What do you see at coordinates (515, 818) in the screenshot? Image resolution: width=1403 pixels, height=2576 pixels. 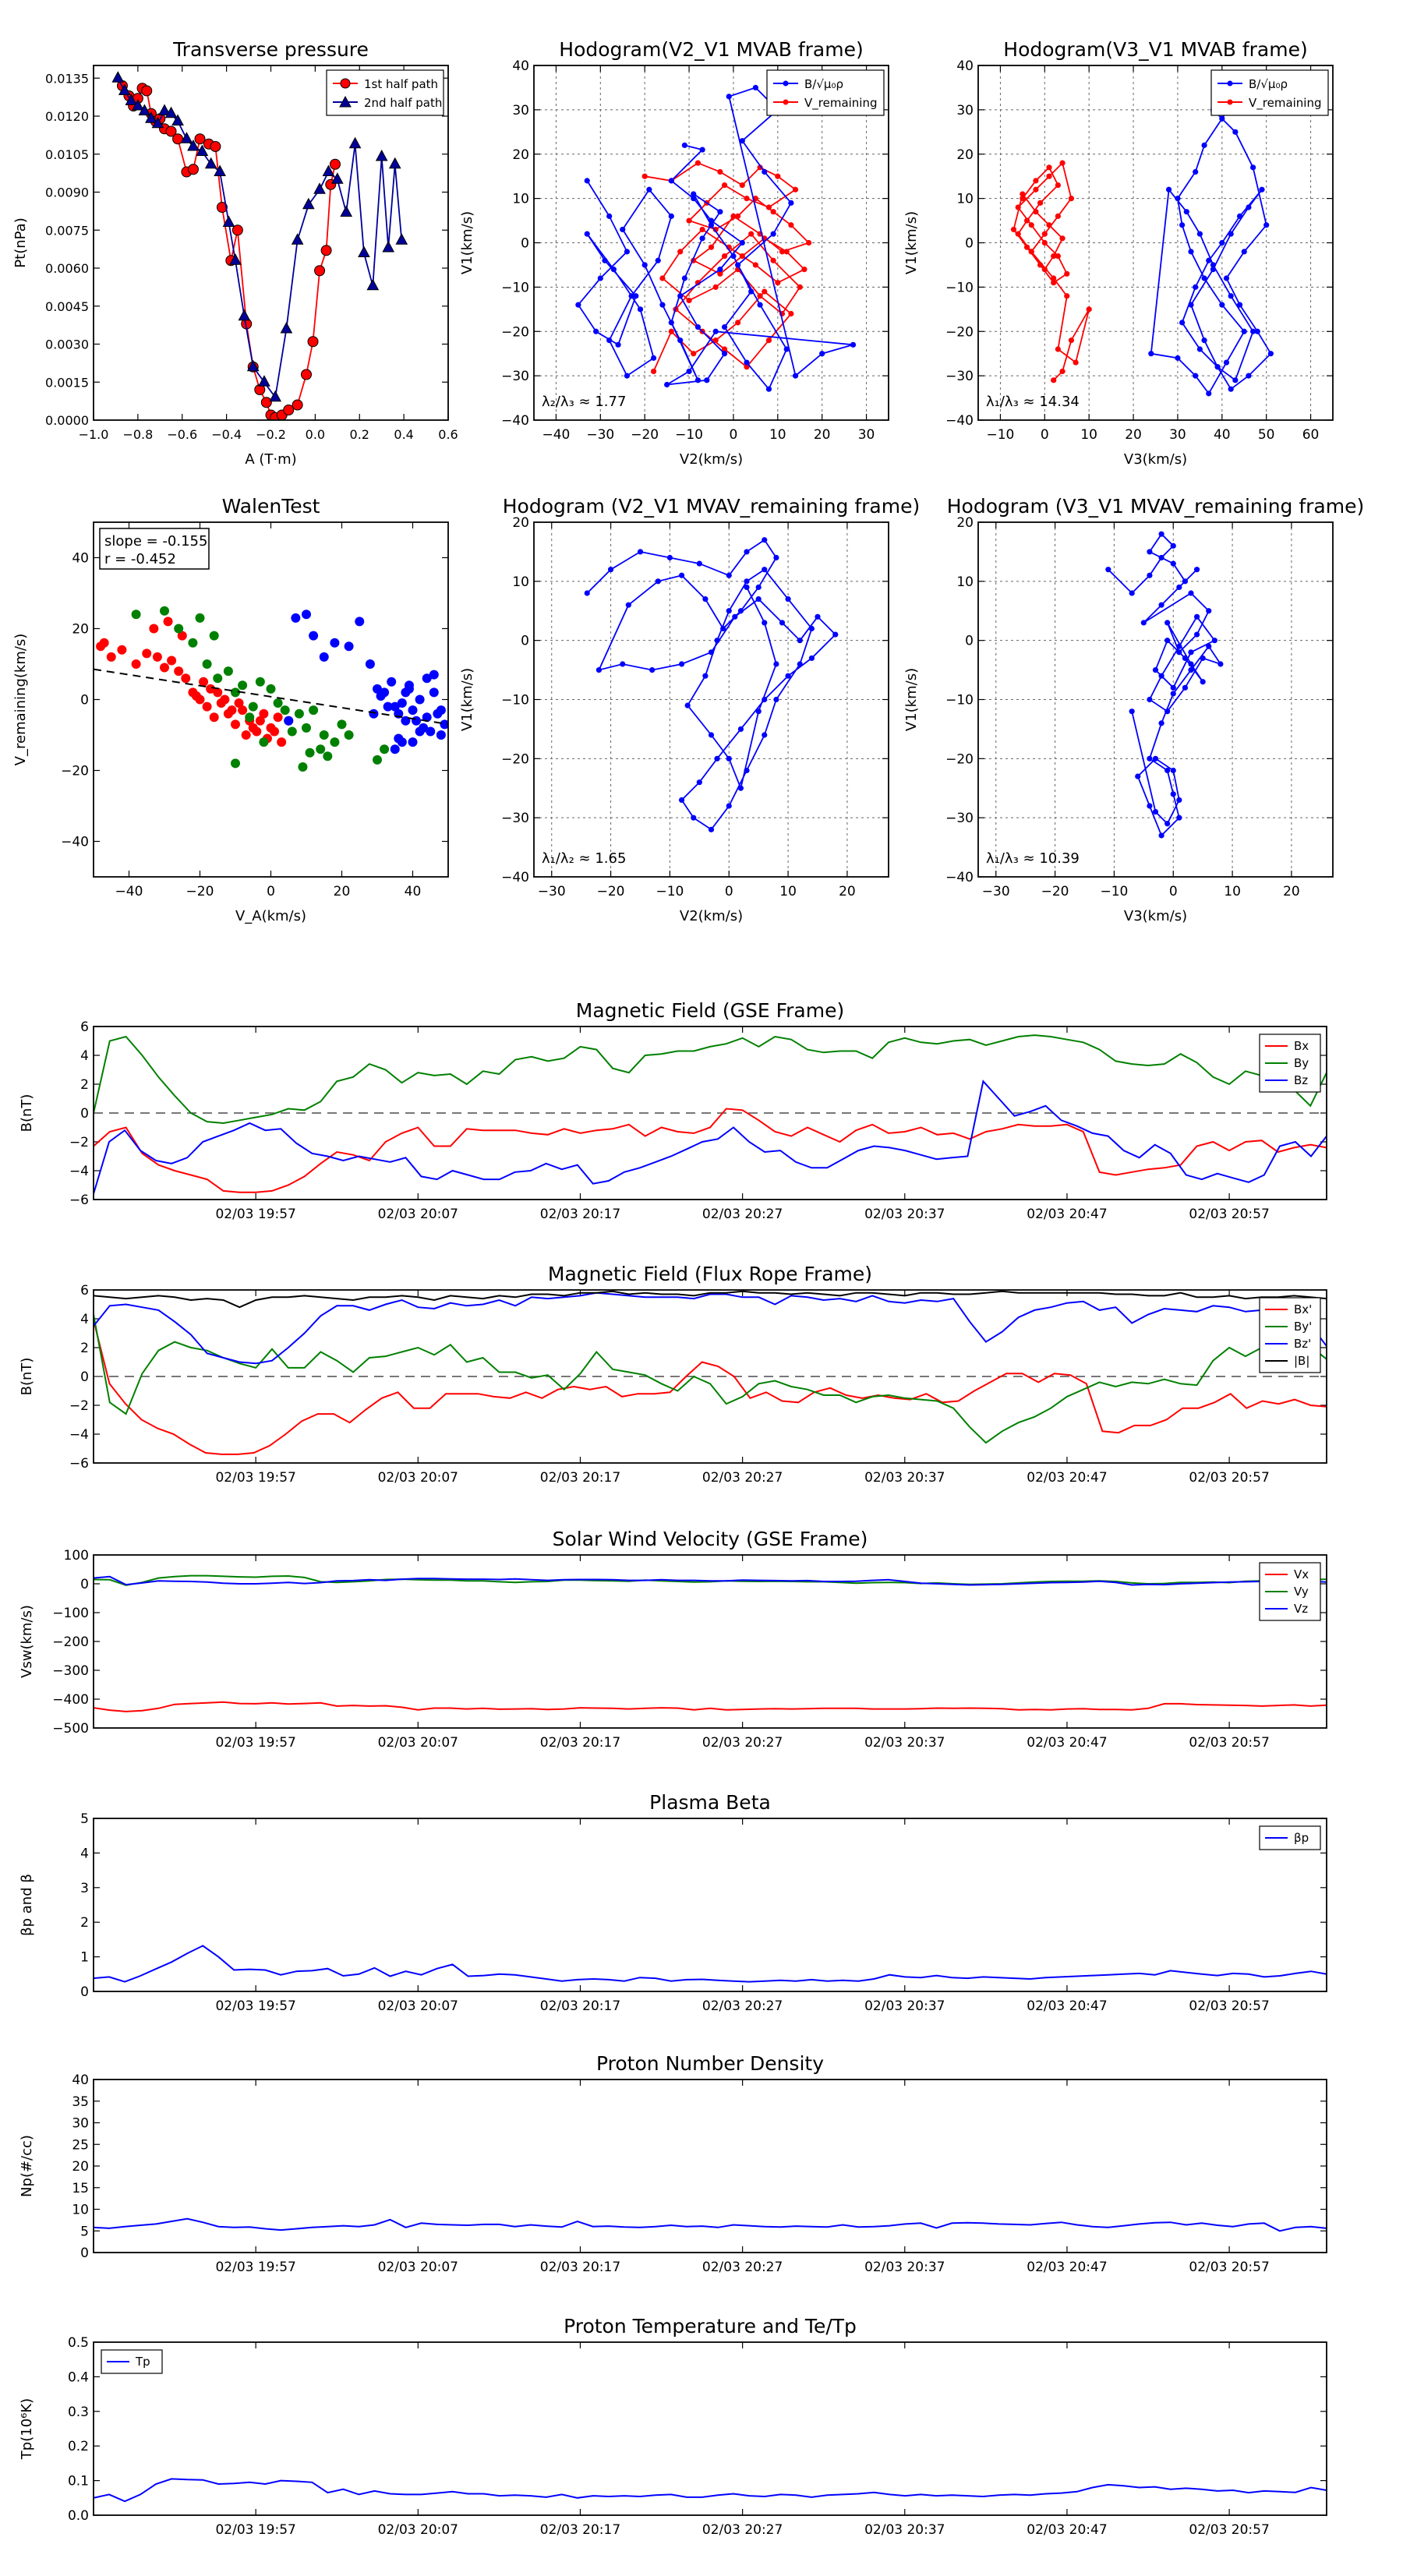 I see `y-tick-label: −30` at bounding box center [515, 818].